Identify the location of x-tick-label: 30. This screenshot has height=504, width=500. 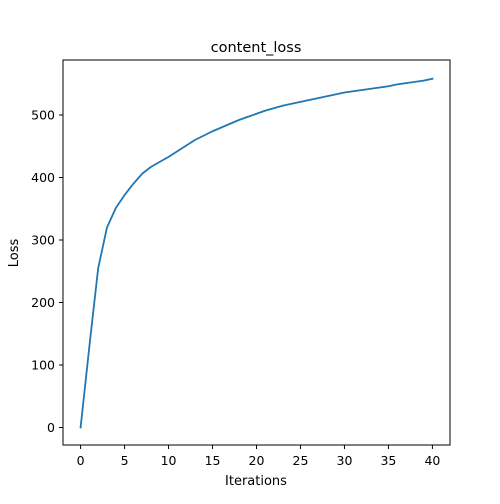
(345, 460).